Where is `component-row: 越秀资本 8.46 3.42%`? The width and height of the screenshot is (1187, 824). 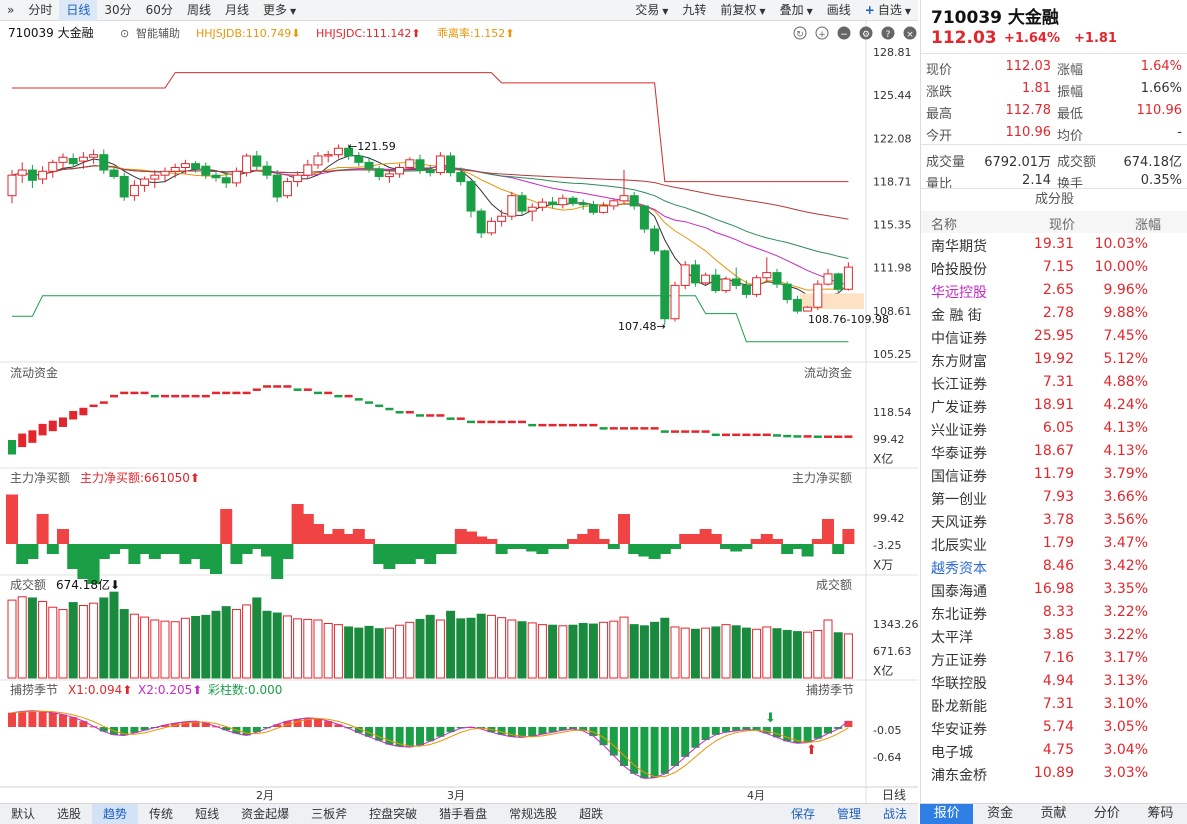
component-row: 越秀资本 8.46 3.42% is located at coordinates (1054, 566).